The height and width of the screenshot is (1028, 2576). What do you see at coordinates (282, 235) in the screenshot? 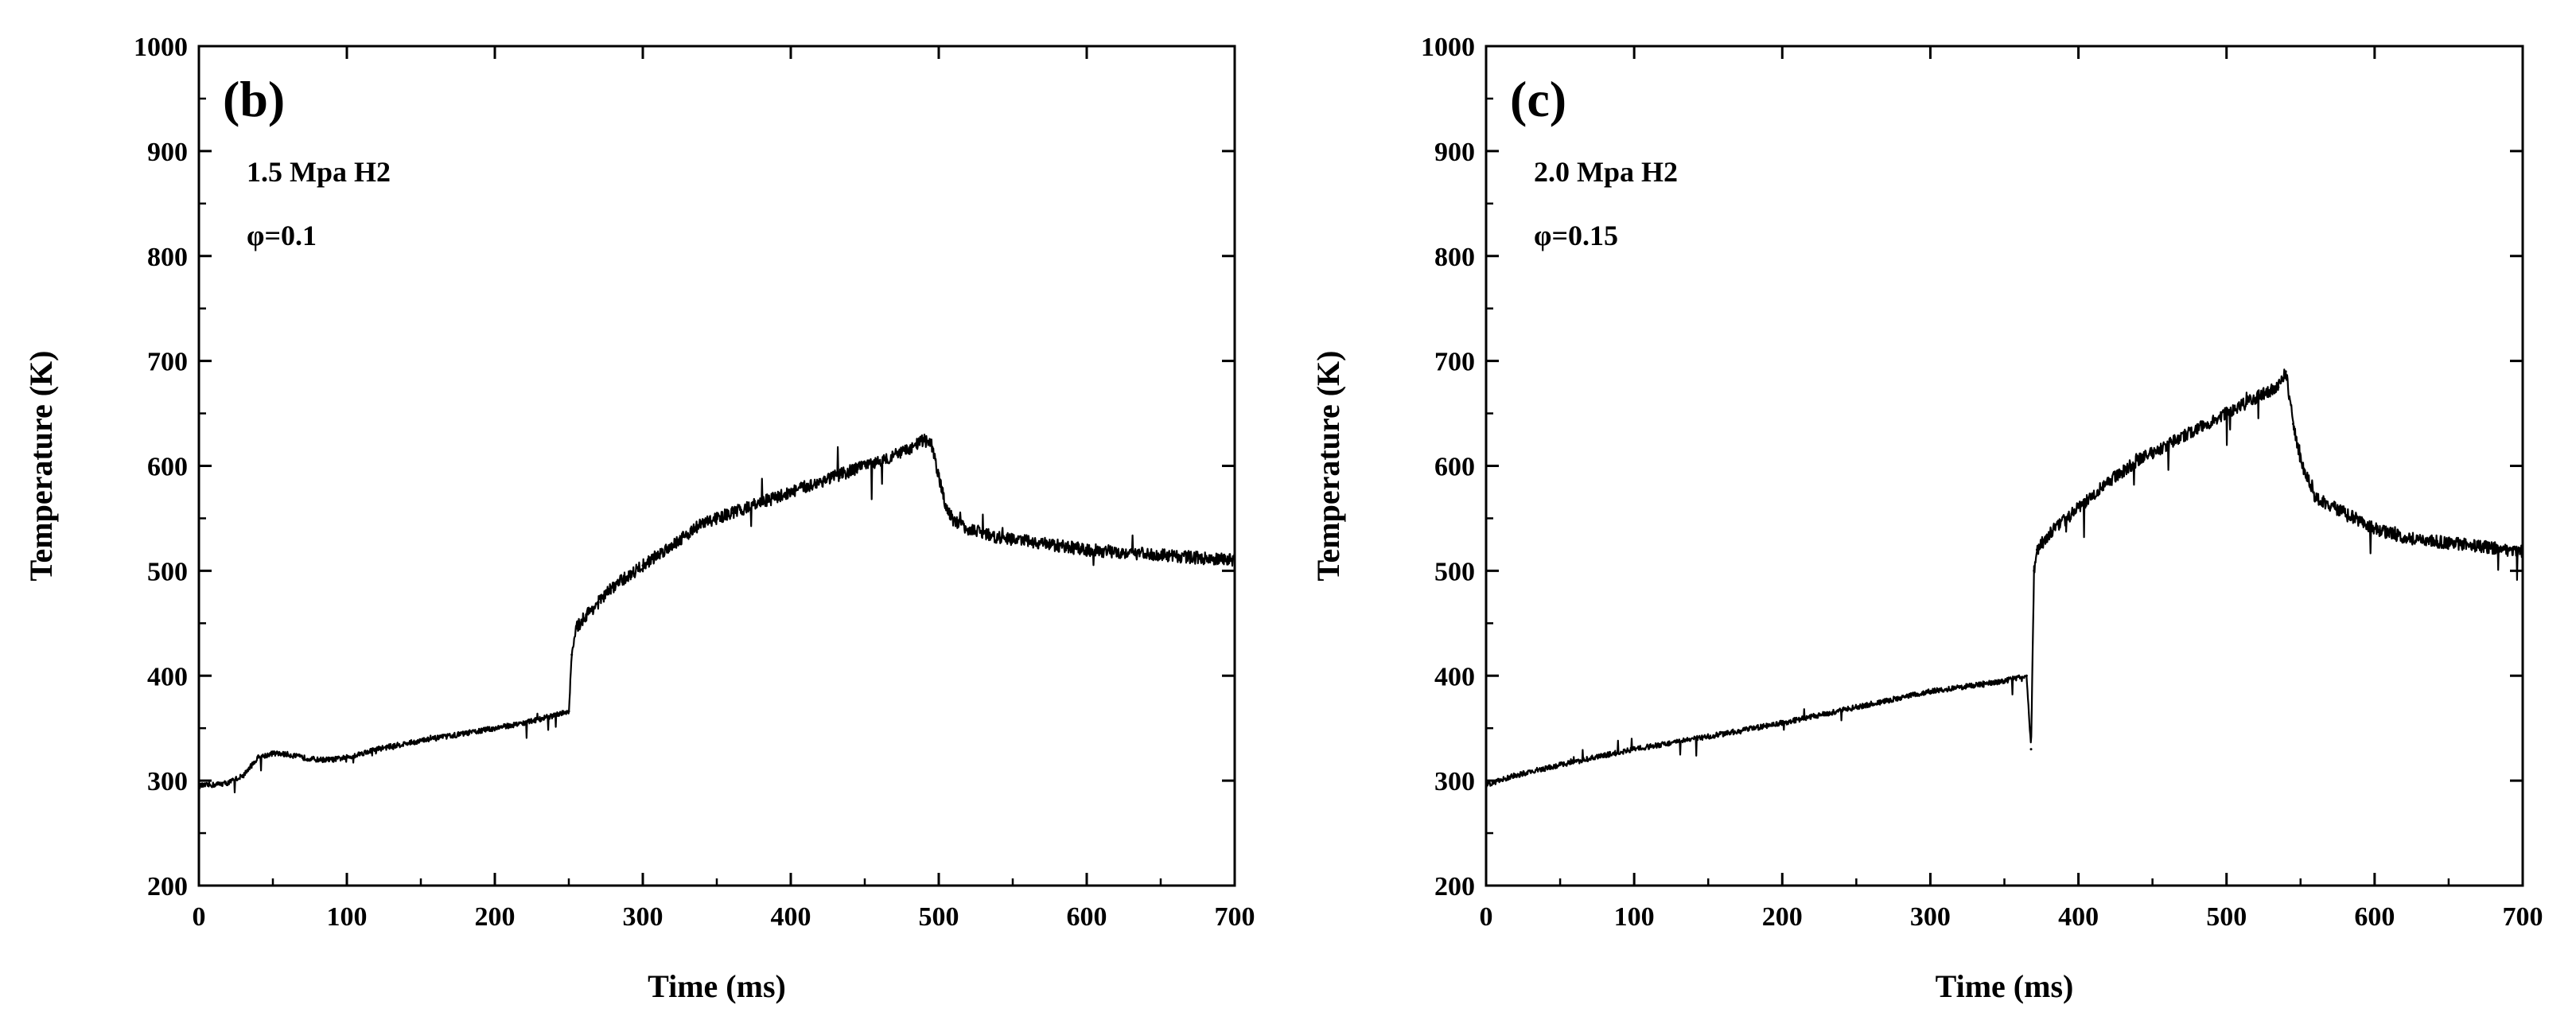
I see `annotation: φ=0.1` at bounding box center [282, 235].